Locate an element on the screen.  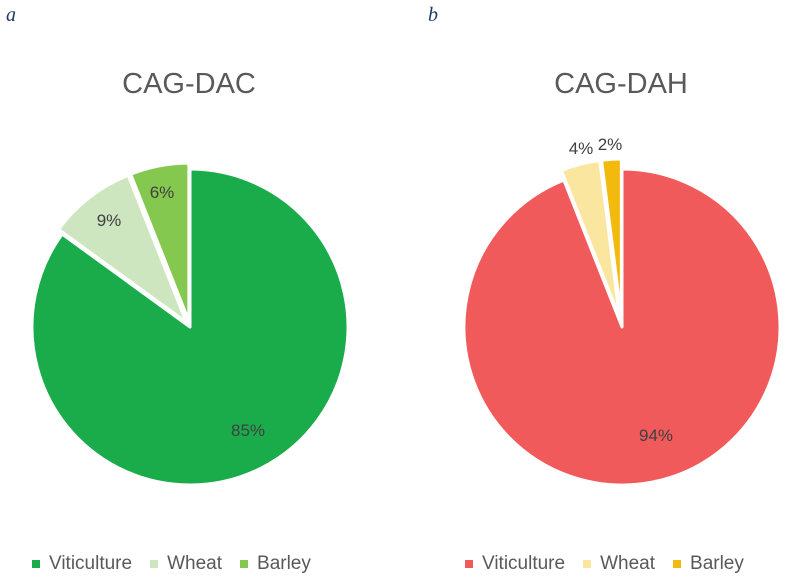
legend-b: Viticulture Wheat Barley is located at coordinates (604, 564).